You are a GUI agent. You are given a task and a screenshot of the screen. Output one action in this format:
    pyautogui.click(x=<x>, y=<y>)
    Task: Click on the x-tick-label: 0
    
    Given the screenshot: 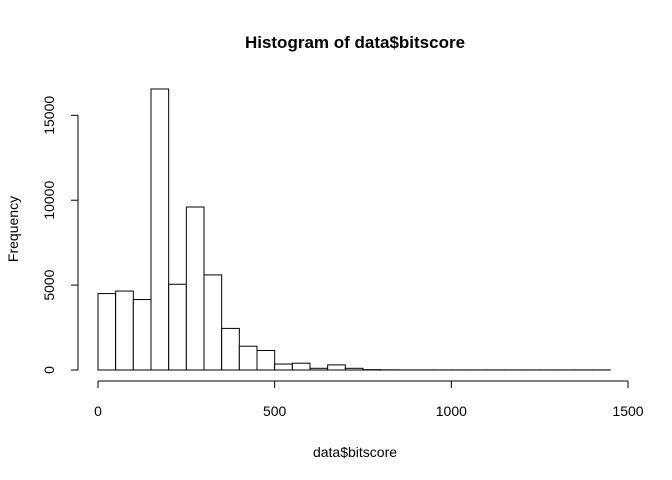 What is the action you would take?
    pyautogui.click(x=98, y=411)
    